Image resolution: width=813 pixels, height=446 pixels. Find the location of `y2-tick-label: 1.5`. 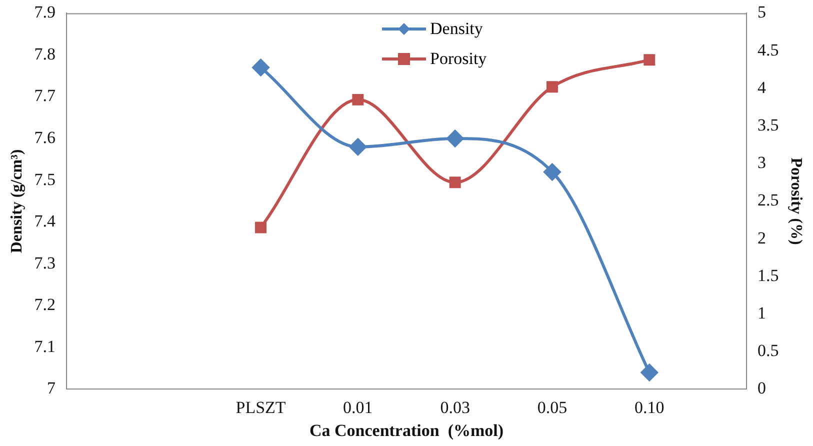

y2-tick-label: 1.5 is located at coordinates (768, 275).